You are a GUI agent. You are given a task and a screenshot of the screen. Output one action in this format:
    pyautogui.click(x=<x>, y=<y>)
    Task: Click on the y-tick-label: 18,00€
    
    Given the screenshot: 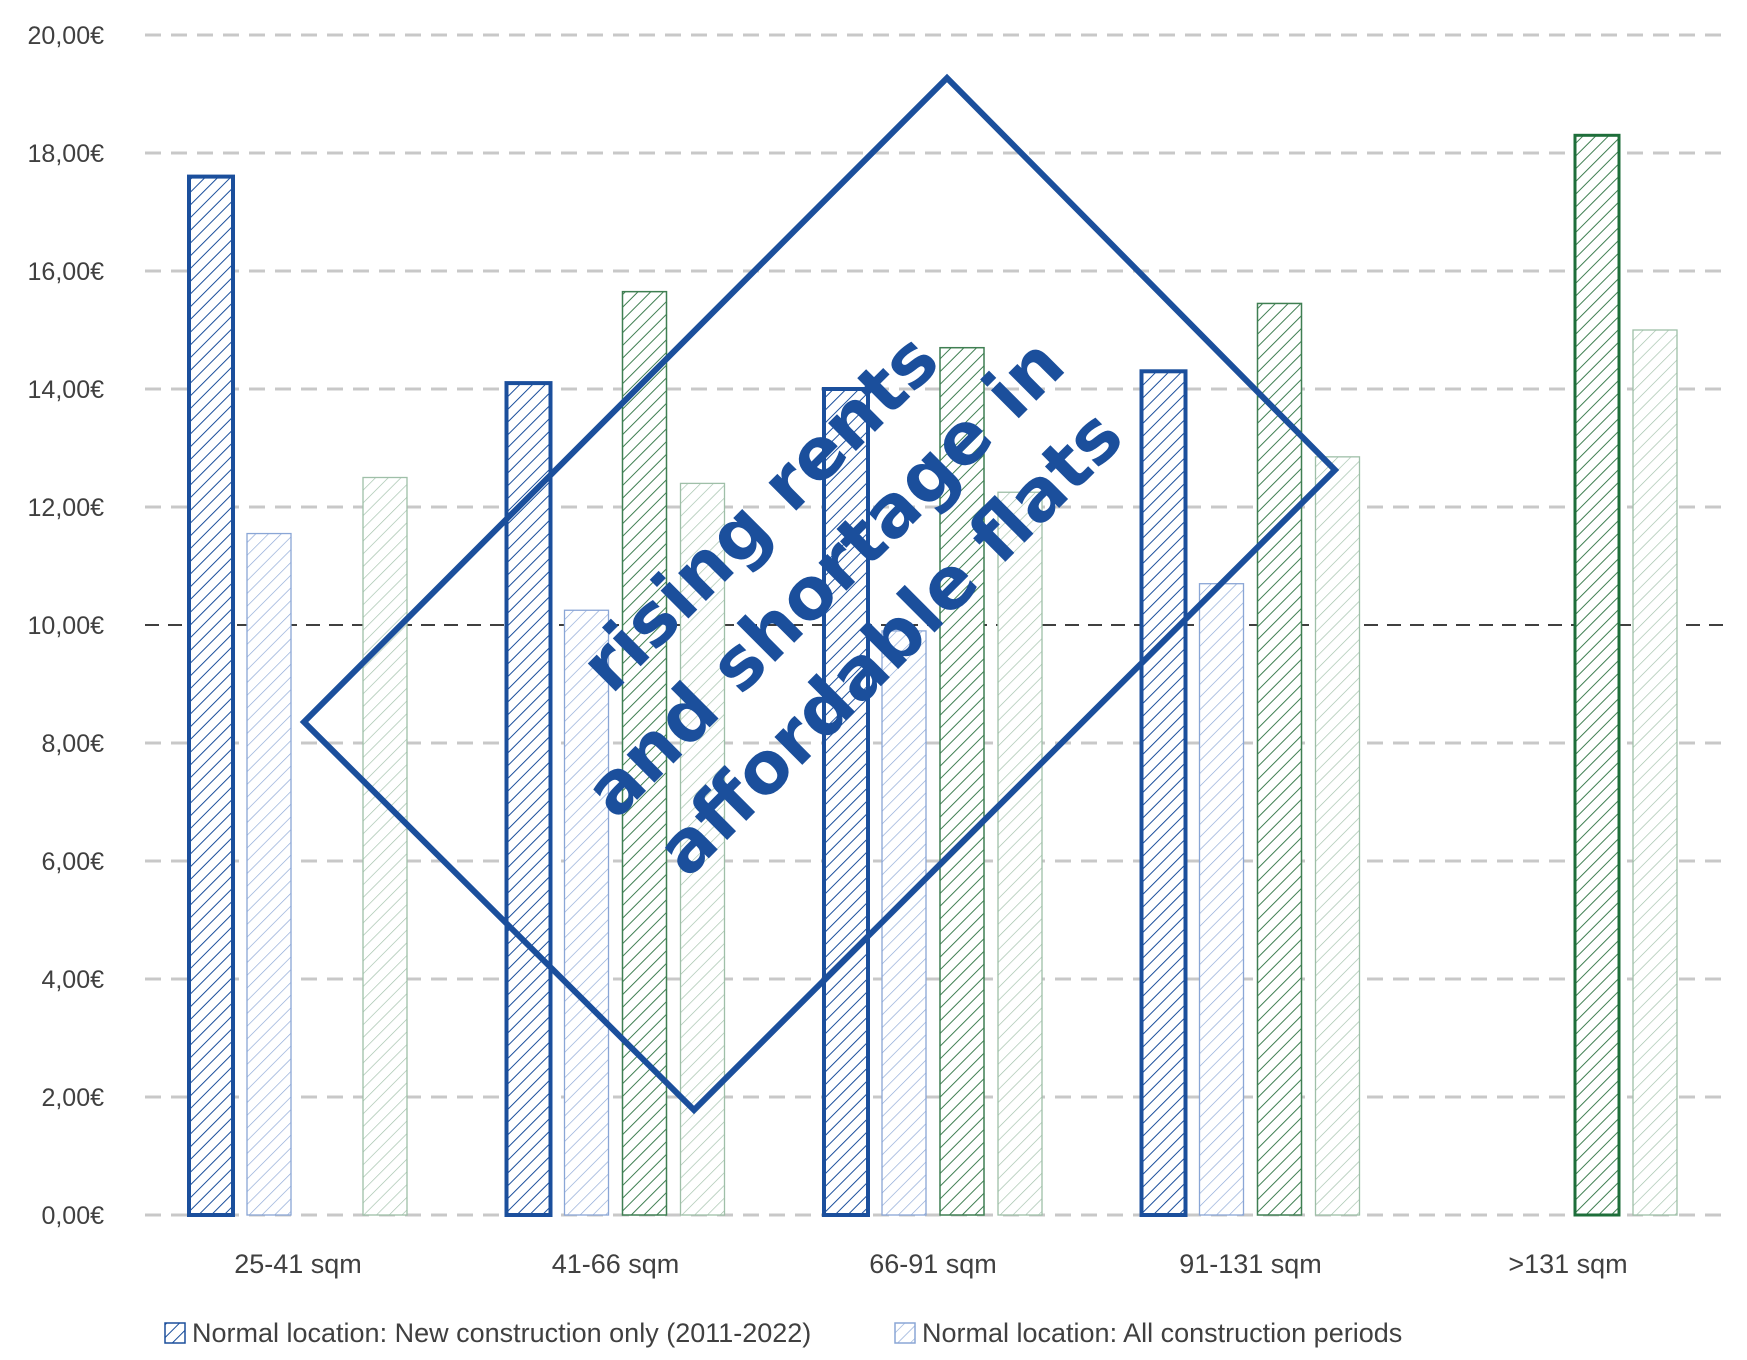 What is the action you would take?
    pyautogui.click(x=66, y=154)
    